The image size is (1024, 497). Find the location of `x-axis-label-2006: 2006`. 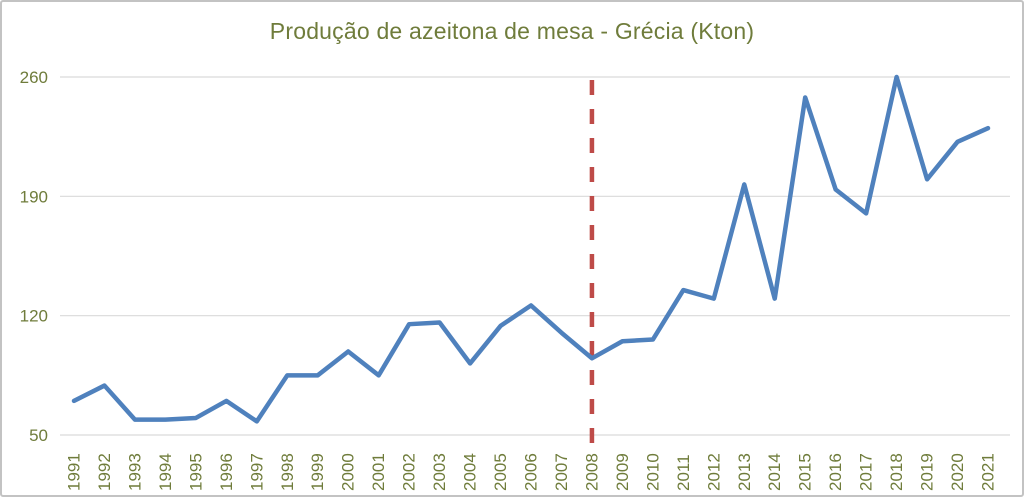

x-axis-label-2006: 2006 is located at coordinates (531, 472).